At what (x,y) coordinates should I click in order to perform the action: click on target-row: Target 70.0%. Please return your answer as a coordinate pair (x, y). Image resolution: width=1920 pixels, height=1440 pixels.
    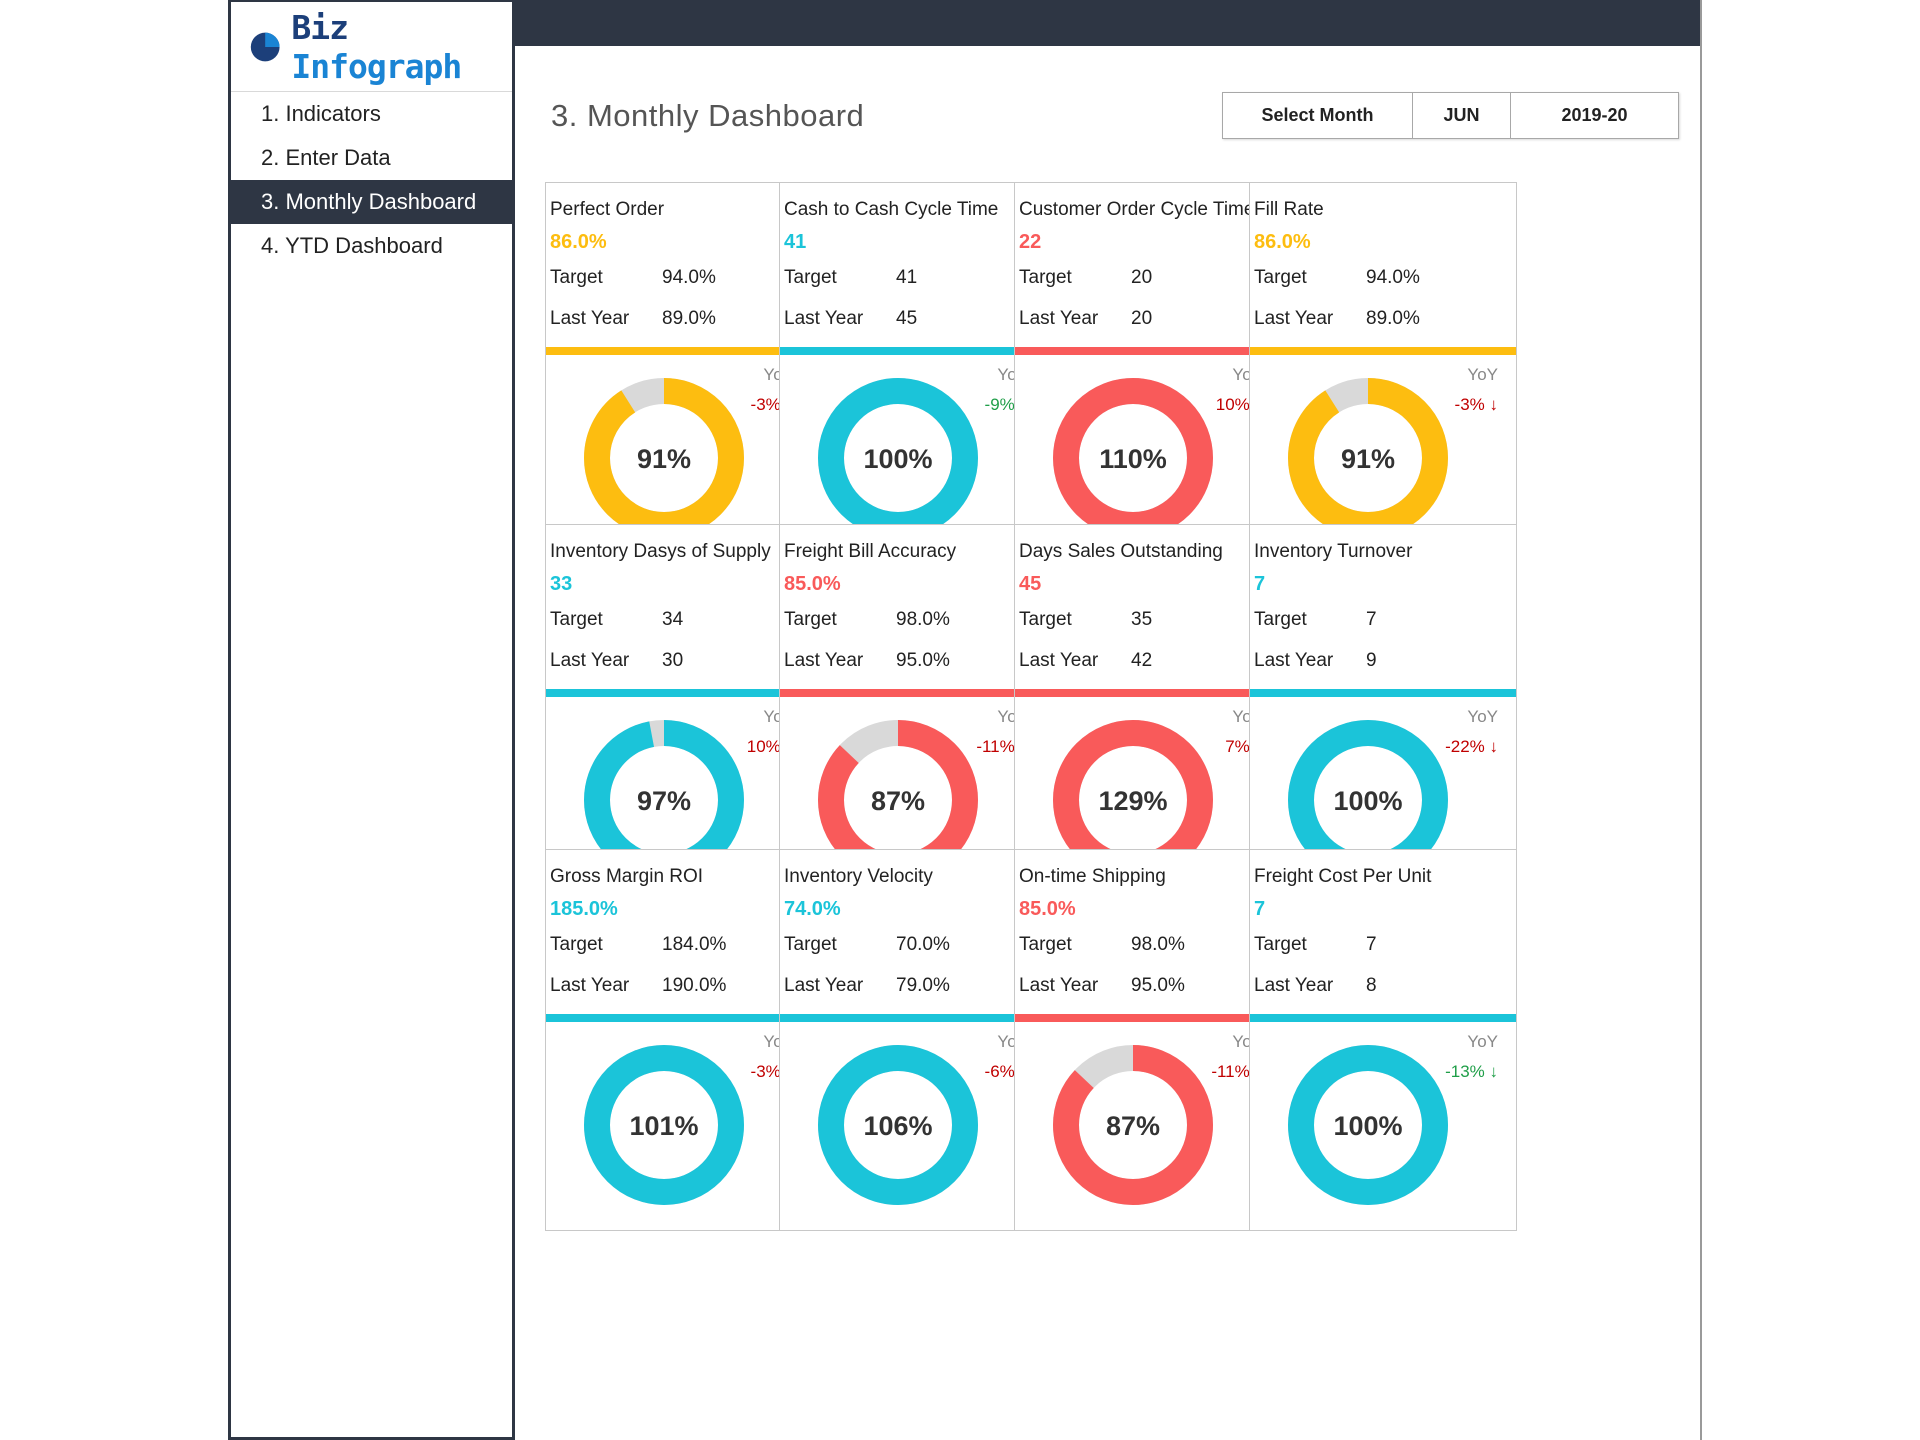
    Looking at the image, I should click on (867, 945).